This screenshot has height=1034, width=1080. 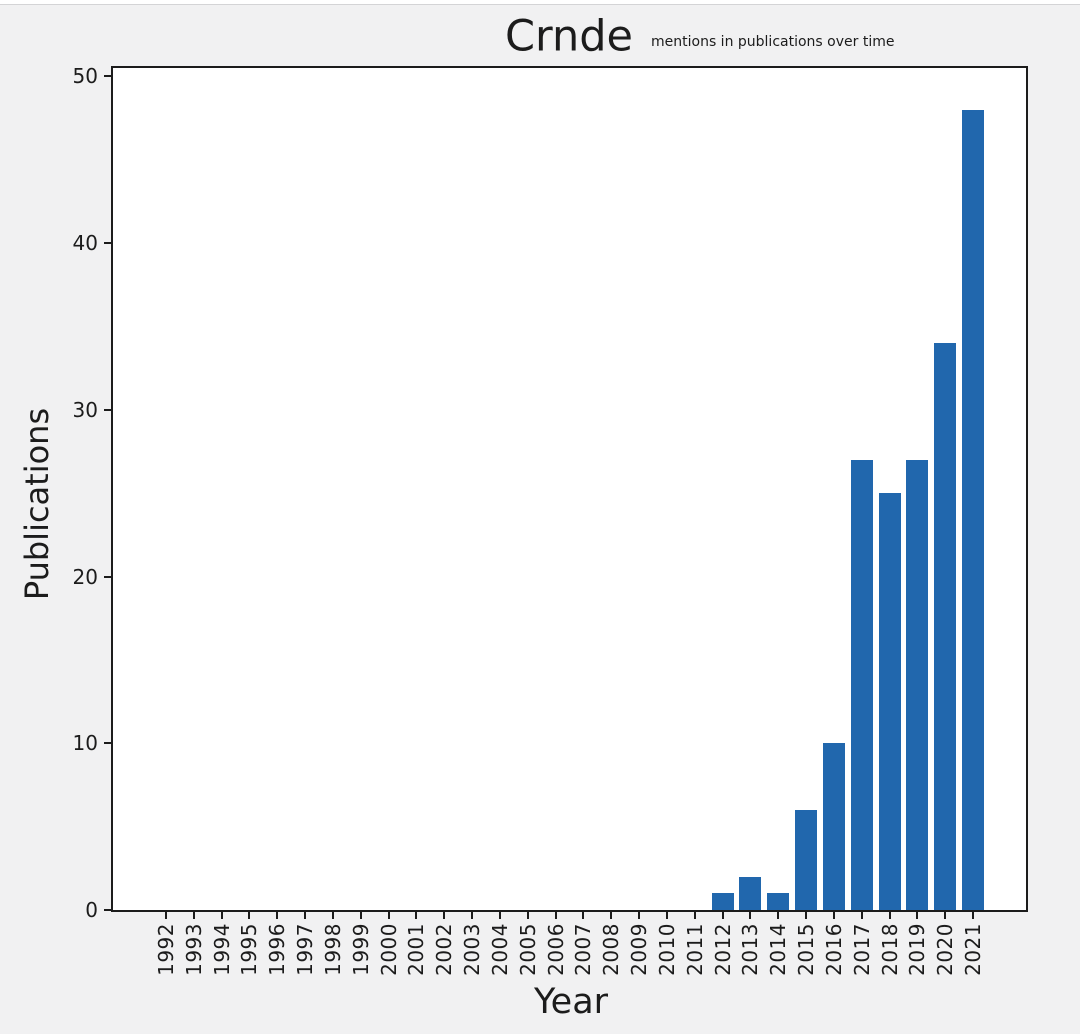 What do you see at coordinates (722, 949) in the screenshot?
I see `x-tick-label-2012: 2012` at bounding box center [722, 949].